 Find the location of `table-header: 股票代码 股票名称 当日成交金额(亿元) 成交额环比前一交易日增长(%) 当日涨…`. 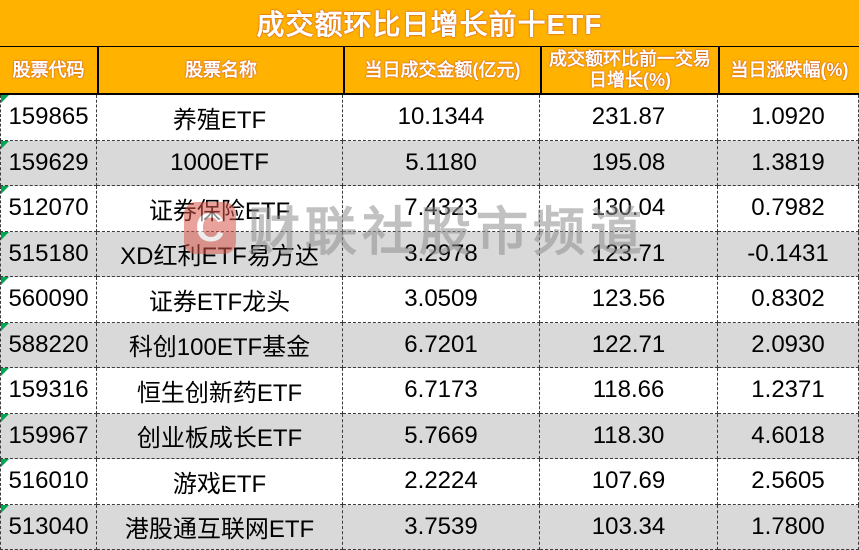

table-header: 股票代码 股票名称 当日成交金额(亿元) 成交额环比前一交易日增长(%) 当日涨… is located at coordinates (429, 71).